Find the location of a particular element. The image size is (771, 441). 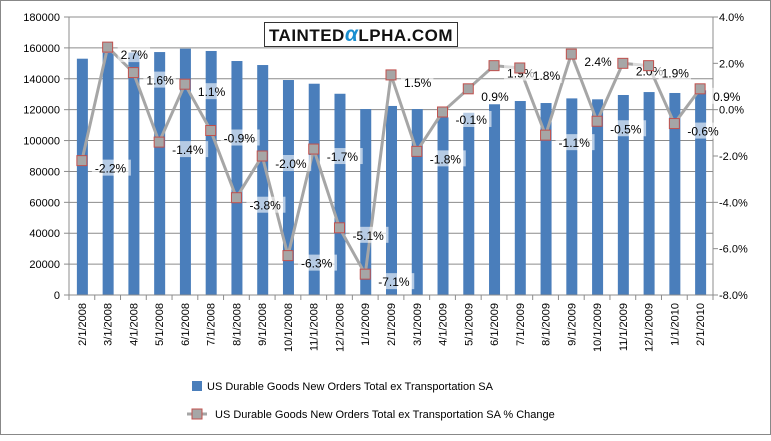

x-tick-label: 11/1/2008 is located at coordinates (315, 327).